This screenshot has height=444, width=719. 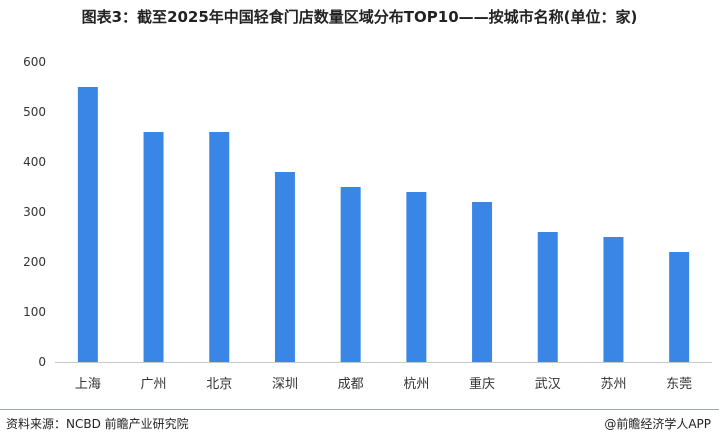 I want to click on y-tick-label: 400, so click(x=34, y=162).